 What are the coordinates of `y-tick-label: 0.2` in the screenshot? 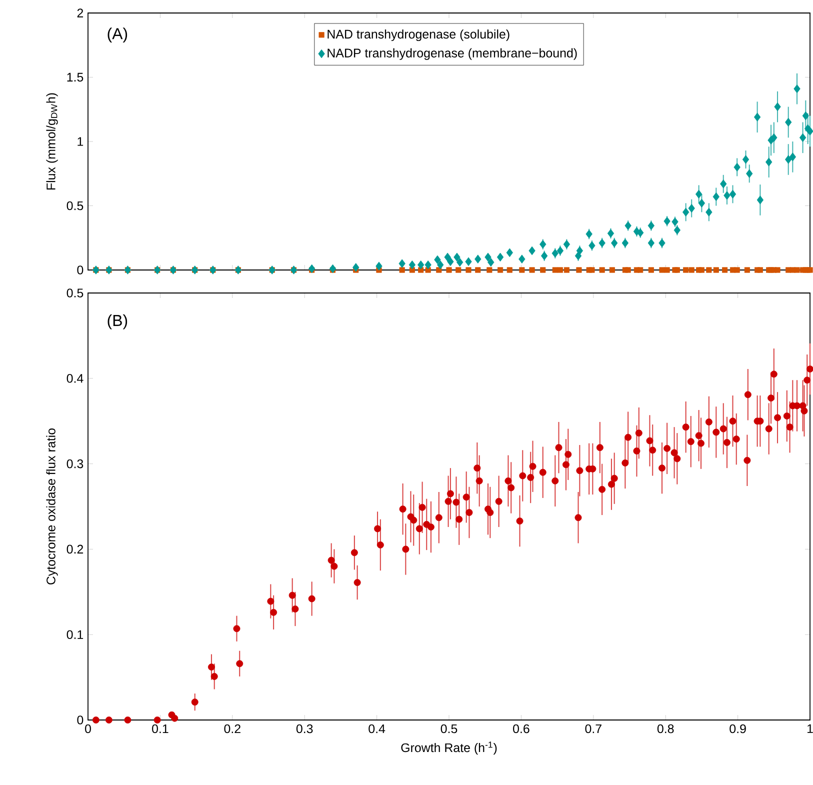 It's located at (75, 549).